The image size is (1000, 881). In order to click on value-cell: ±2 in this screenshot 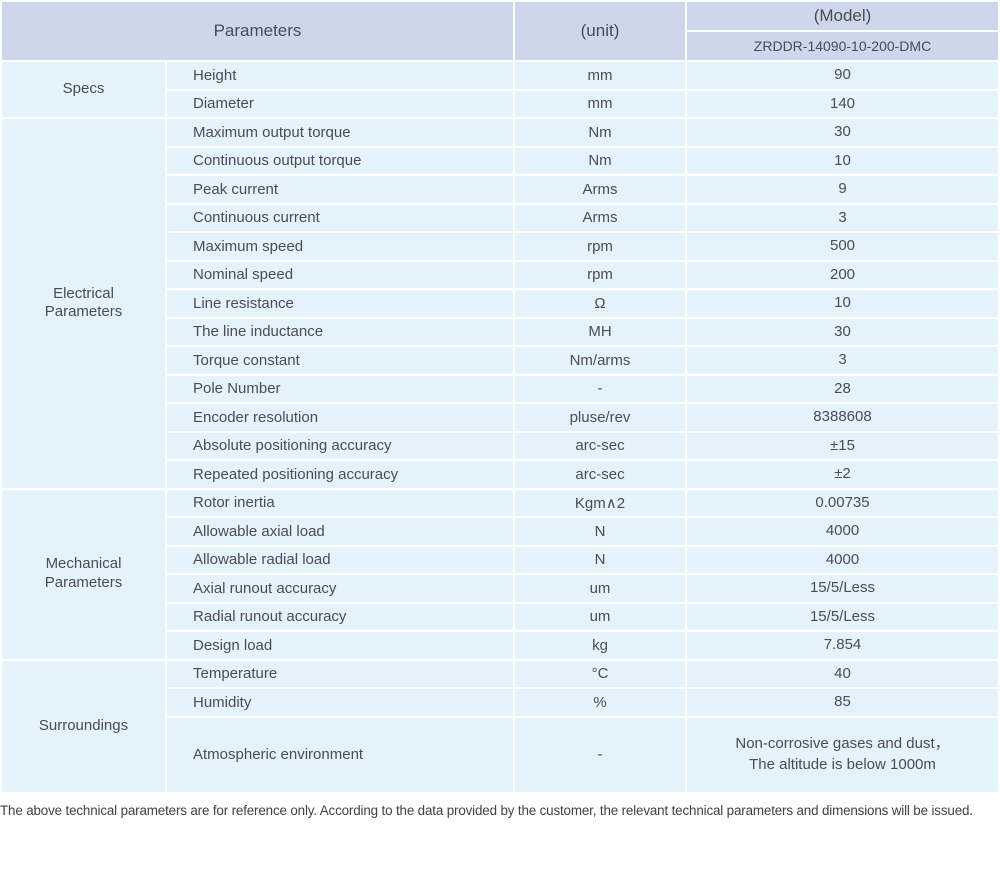, I will do `click(843, 475)`.